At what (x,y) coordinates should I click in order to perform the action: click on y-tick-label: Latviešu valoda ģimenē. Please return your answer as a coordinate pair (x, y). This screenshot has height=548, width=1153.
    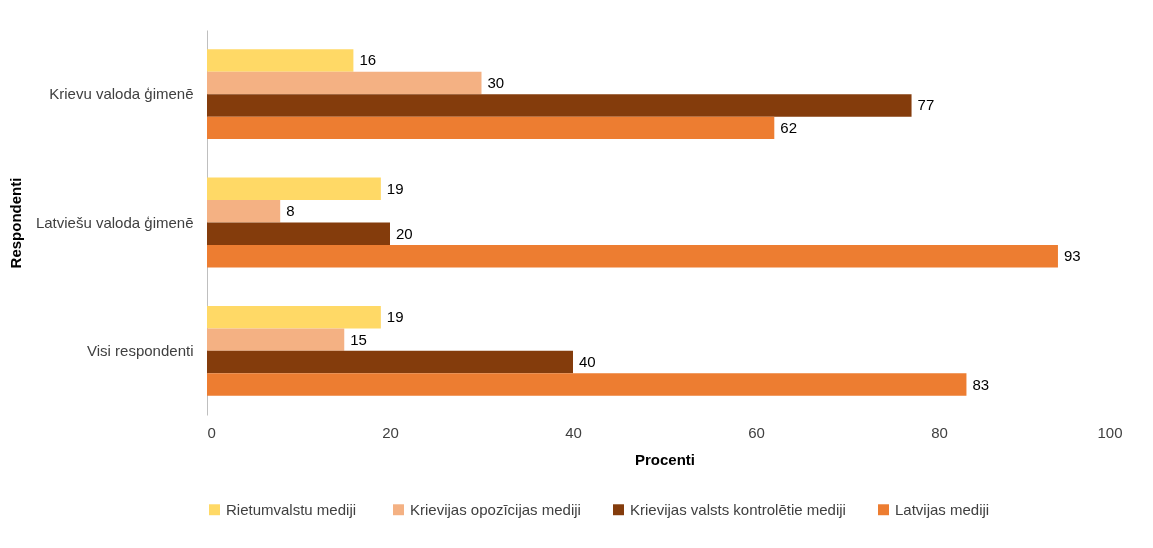
    Looking at the image, I should click on (114, 222).